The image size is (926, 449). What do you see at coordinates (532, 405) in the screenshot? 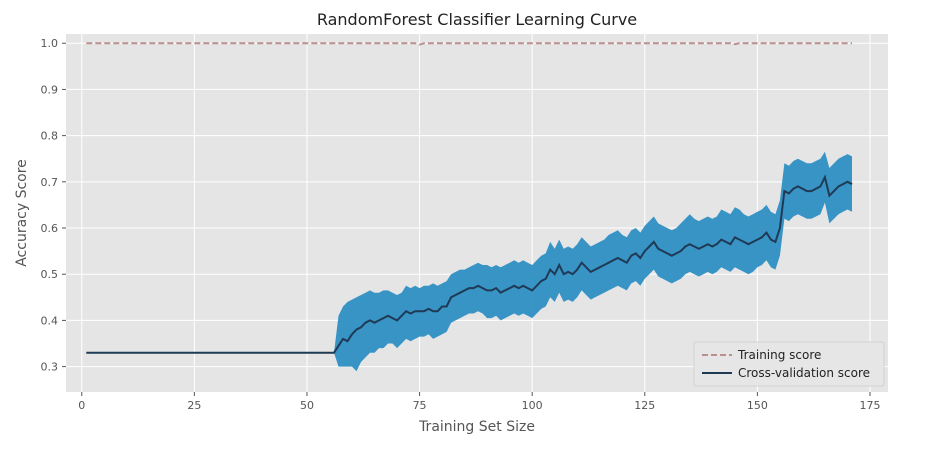
I see `x-tick-label: 100` at bounding box center [532, 405].